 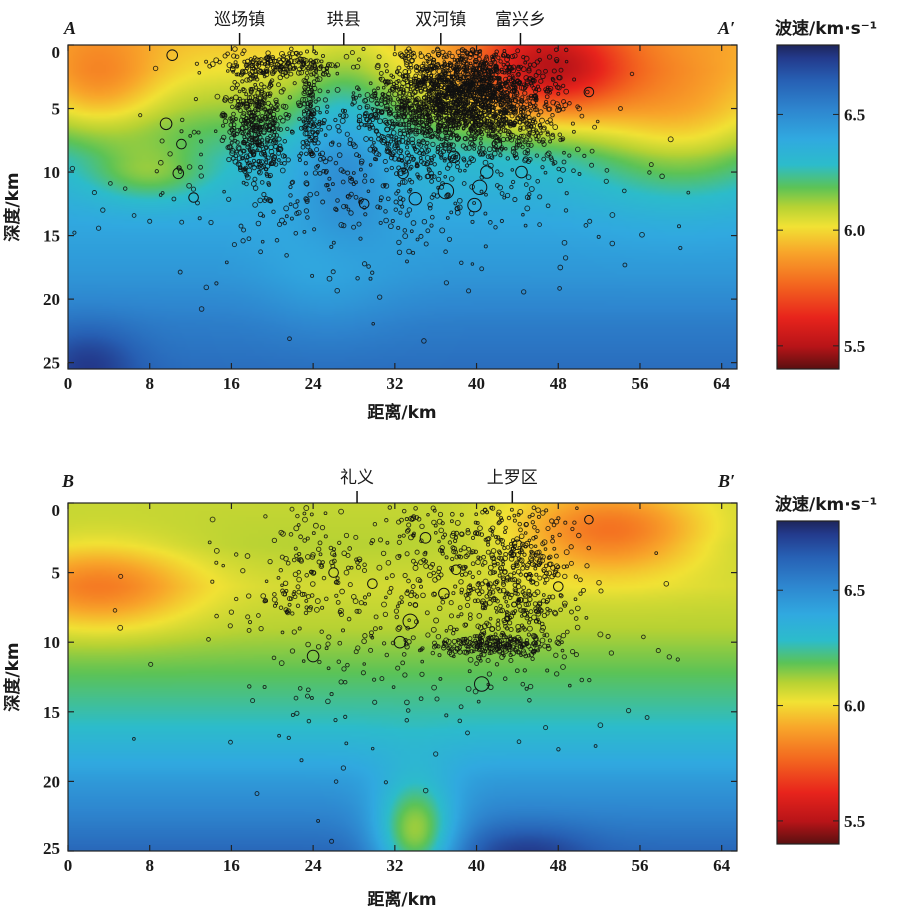 What do you see at coordinates (51, 848) in the screenshot?
I see `y-tick-label: 25` at bounding box center [51, 848].